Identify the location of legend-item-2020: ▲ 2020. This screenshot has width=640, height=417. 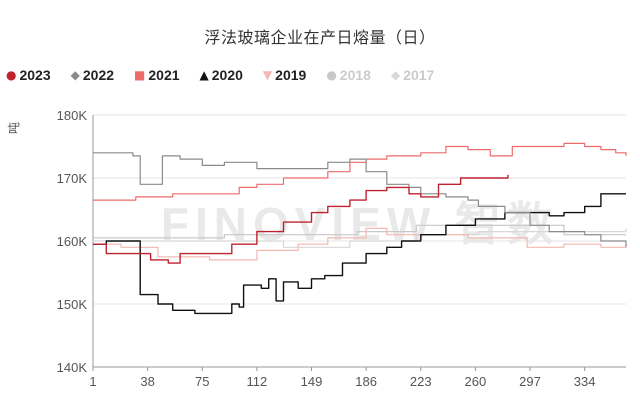
(221, 75).